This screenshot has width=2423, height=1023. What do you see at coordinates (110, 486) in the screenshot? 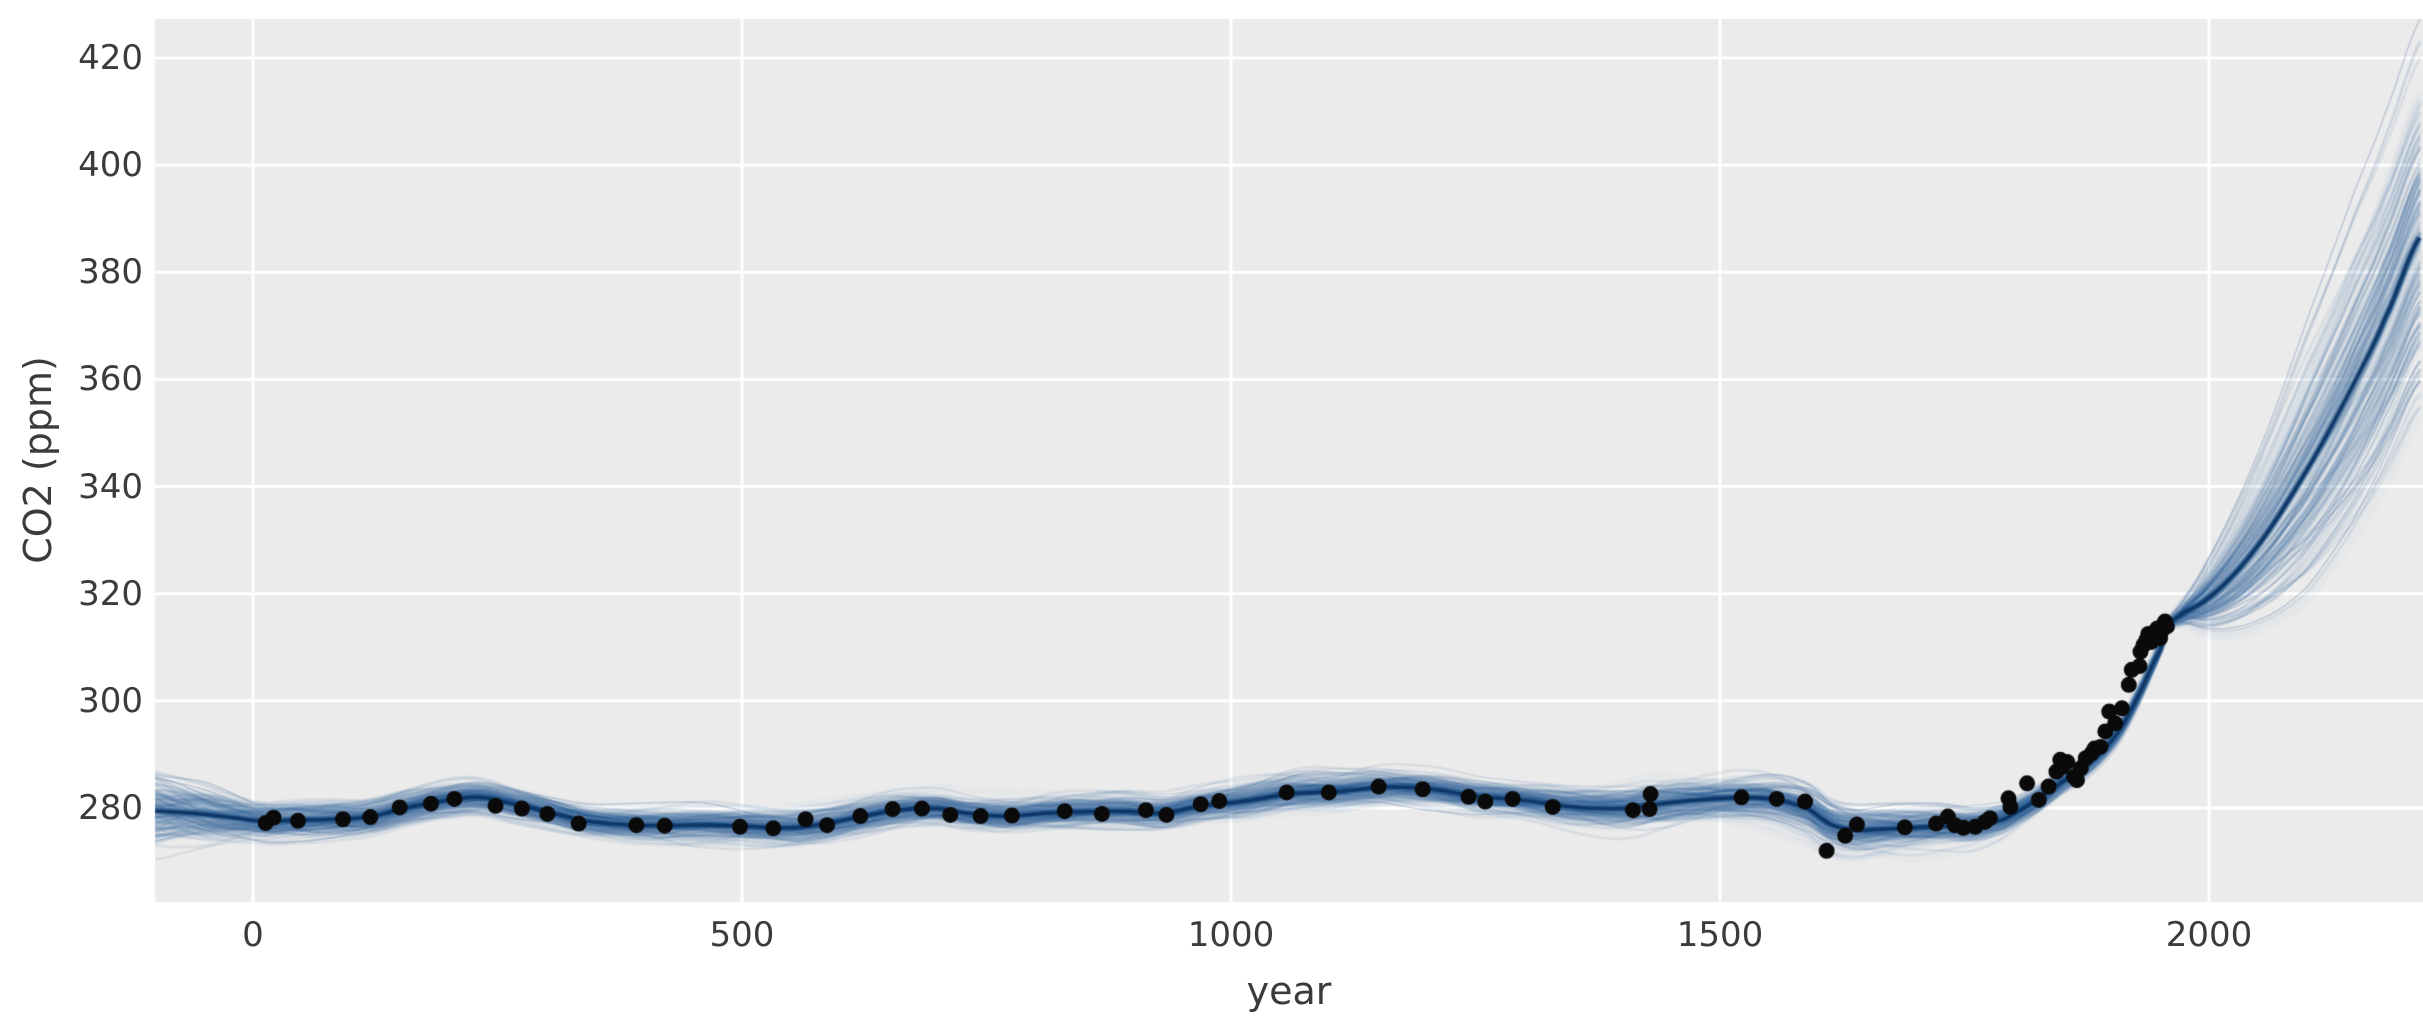
I see `y-tick-label: 340` at bounding box center [110, 486].